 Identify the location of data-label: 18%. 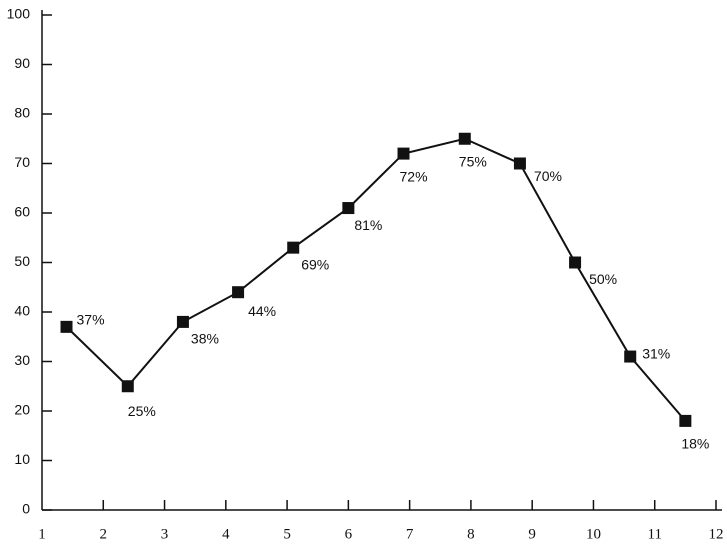
(695, 444).